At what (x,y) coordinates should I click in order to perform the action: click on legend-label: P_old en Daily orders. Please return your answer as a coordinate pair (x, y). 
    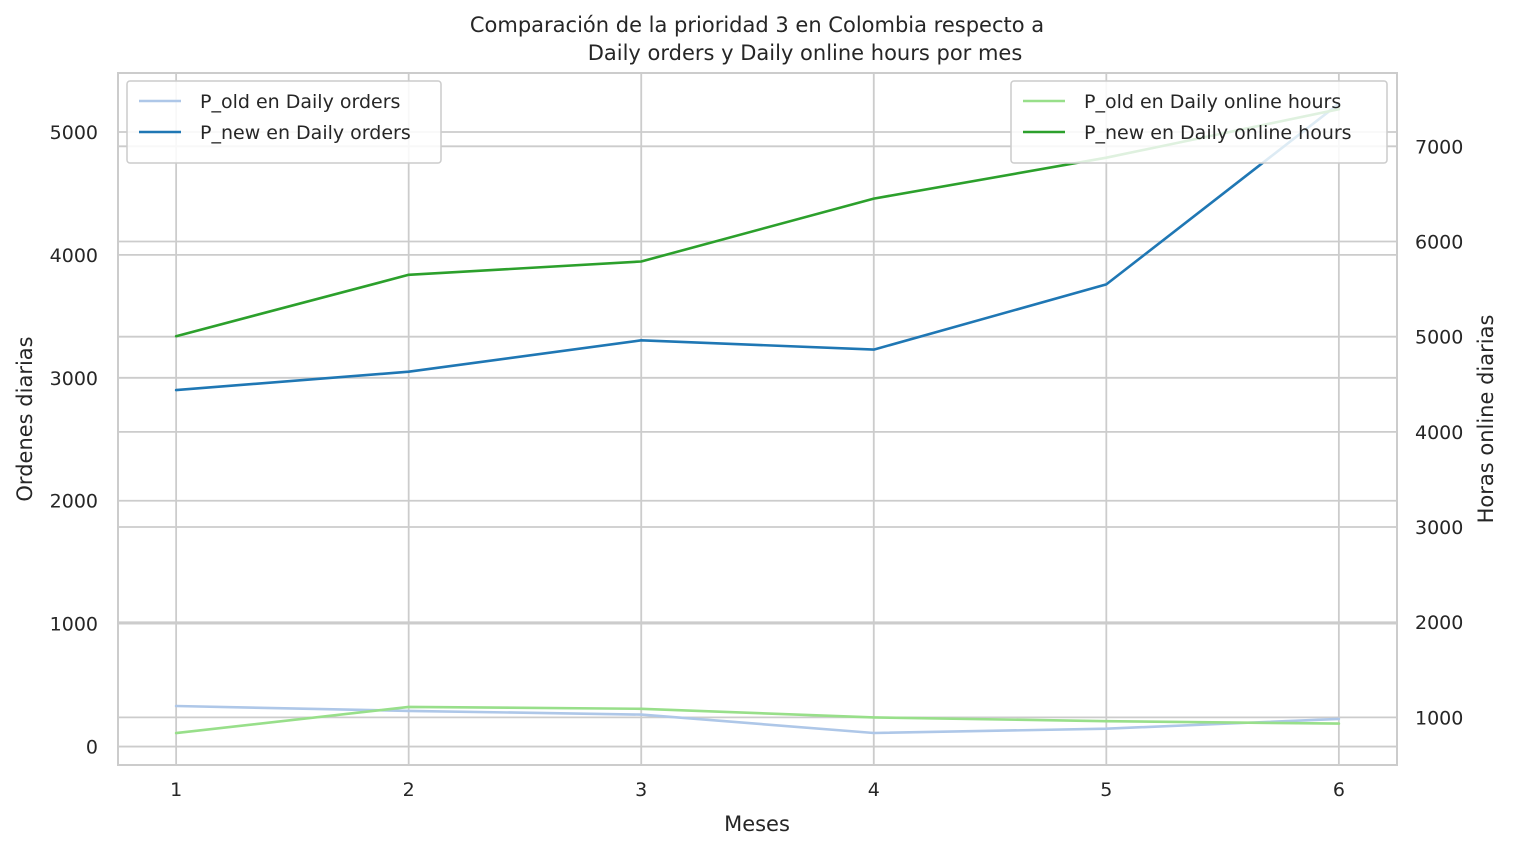
    Looking at the image, I should click on (300, 102).